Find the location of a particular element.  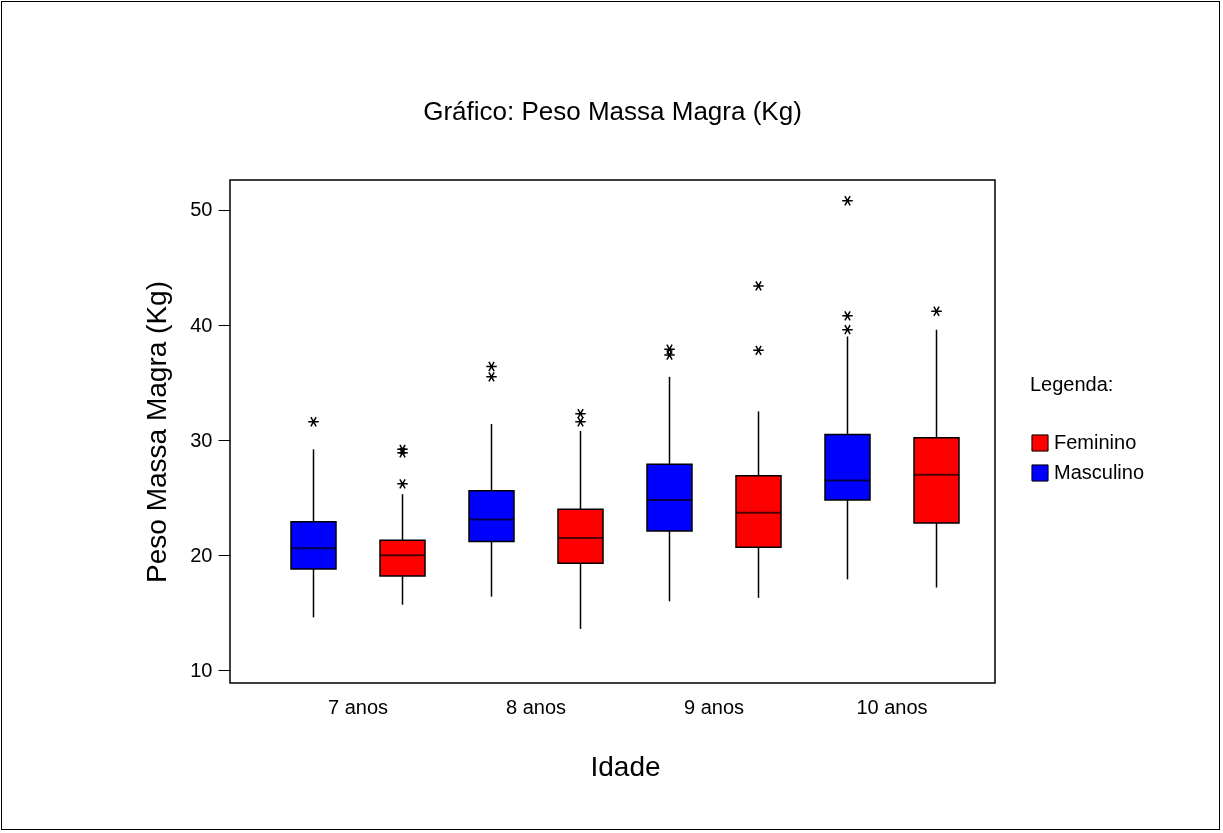

legend-label: Feminino is located at coordinates (1095, 442).